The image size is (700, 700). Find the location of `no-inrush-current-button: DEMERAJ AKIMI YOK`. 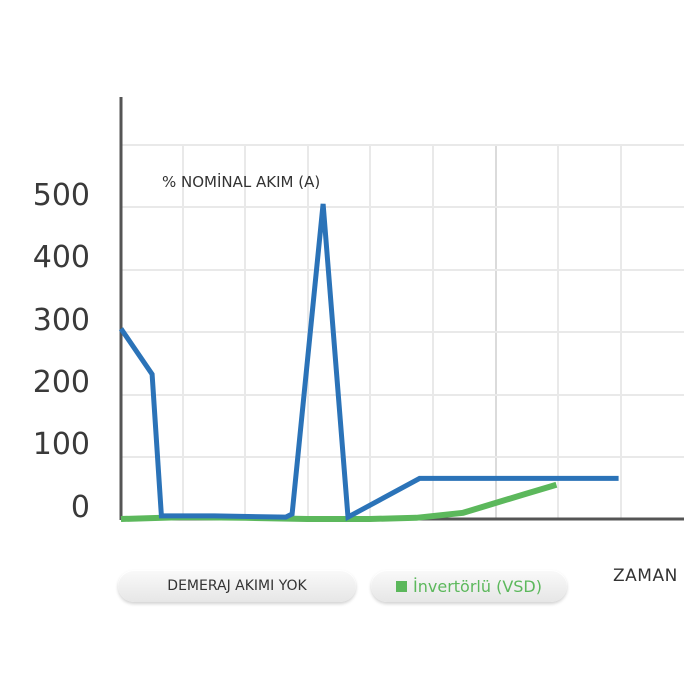

no-inrush-current-button: DEMERAJ AKIMI YOK is located at coordinates (237, 586).